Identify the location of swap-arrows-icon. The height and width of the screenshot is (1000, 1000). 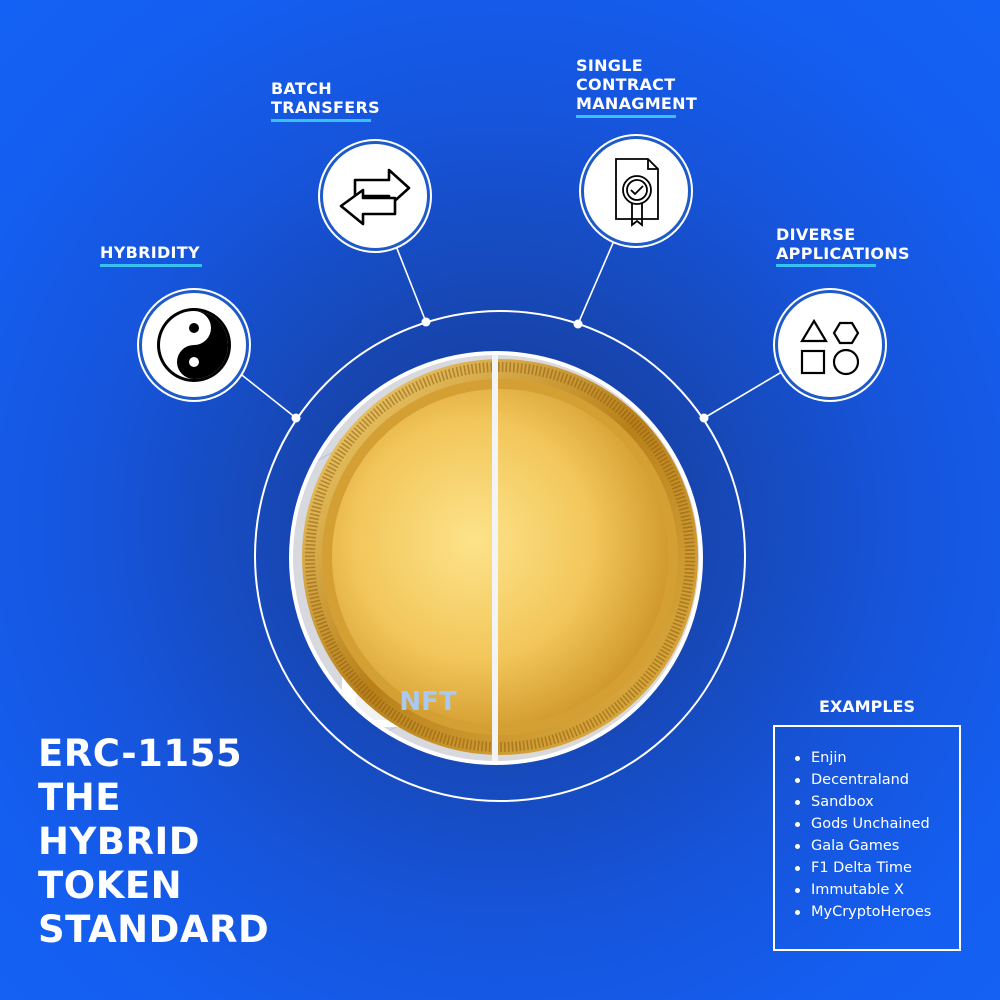
(375, 197).